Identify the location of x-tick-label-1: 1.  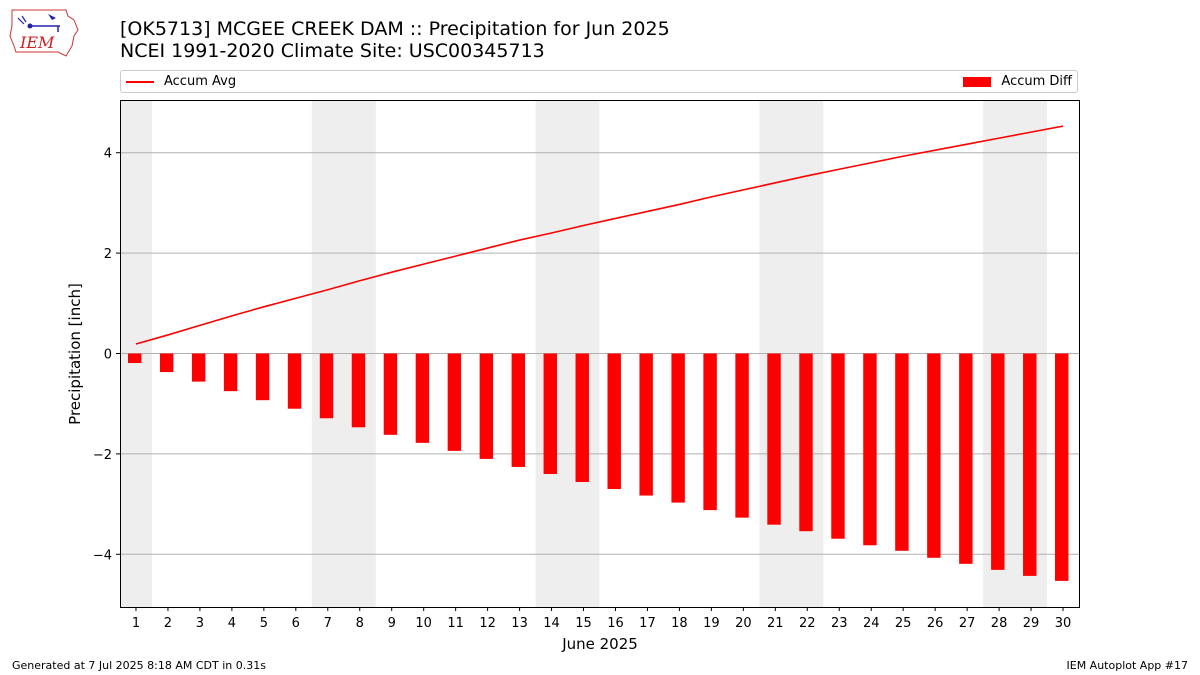
(136, 623).